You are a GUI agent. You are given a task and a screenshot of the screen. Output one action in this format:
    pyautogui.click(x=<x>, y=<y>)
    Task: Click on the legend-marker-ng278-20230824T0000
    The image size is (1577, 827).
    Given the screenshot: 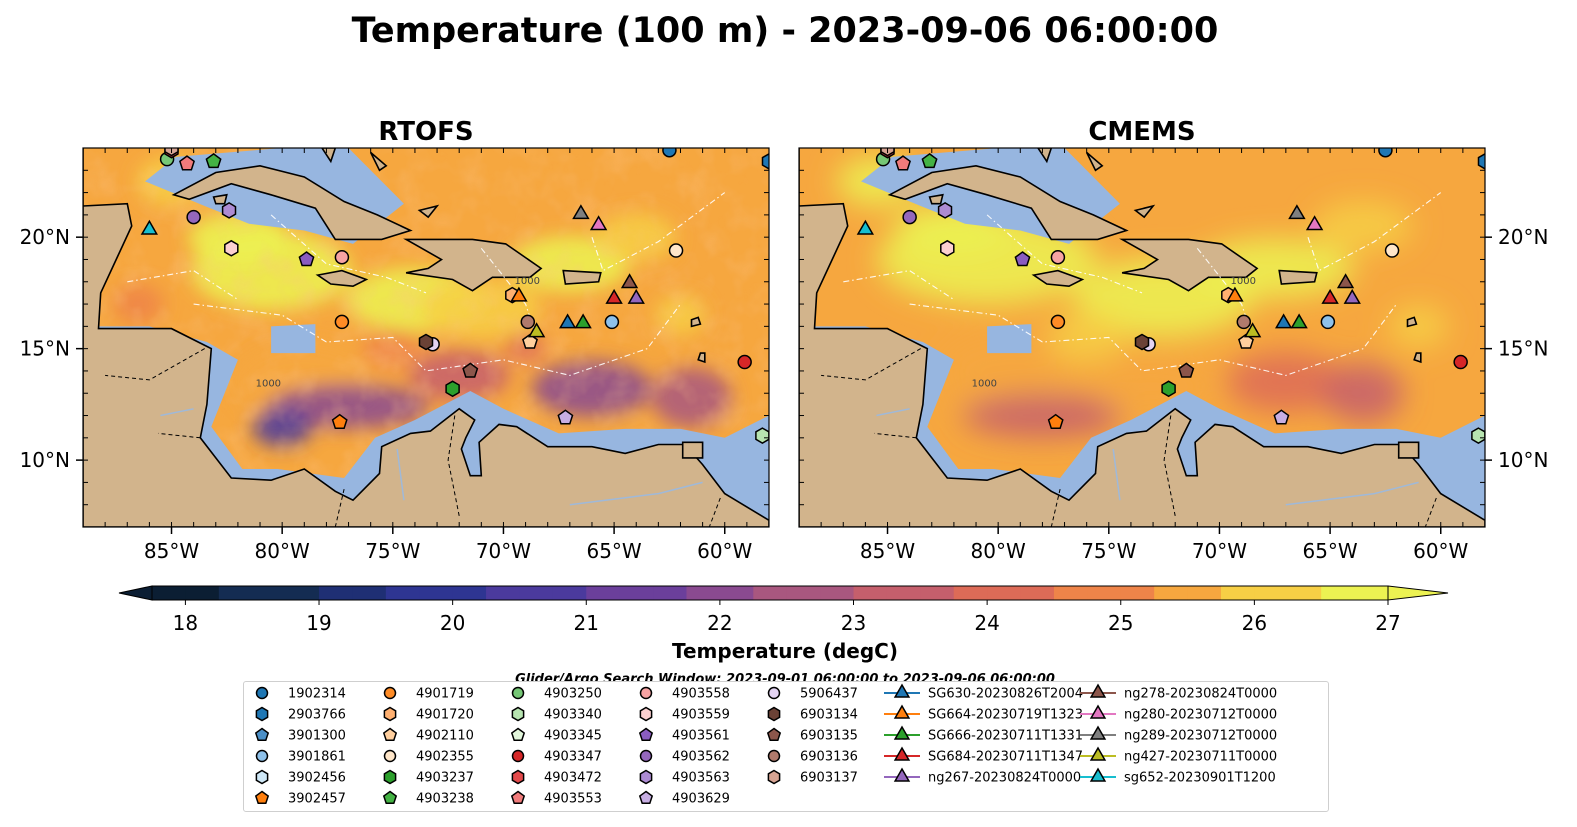 What is the action you would take?
    pyautogui.click(x=1098, y=690)
    